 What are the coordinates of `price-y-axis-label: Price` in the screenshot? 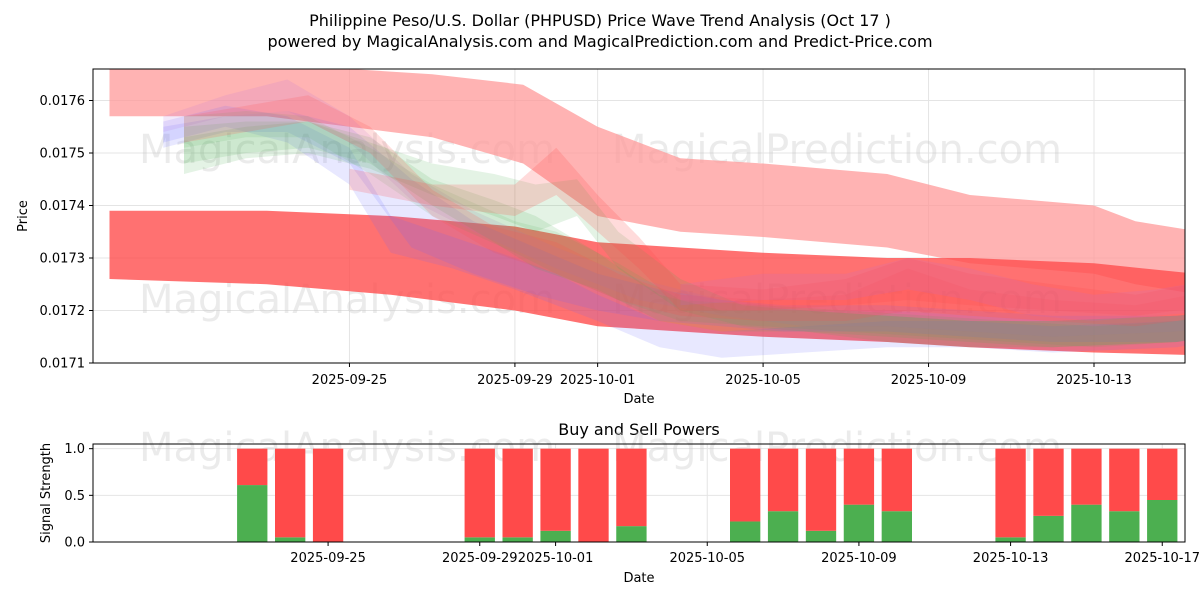 It's located at (23, 216).